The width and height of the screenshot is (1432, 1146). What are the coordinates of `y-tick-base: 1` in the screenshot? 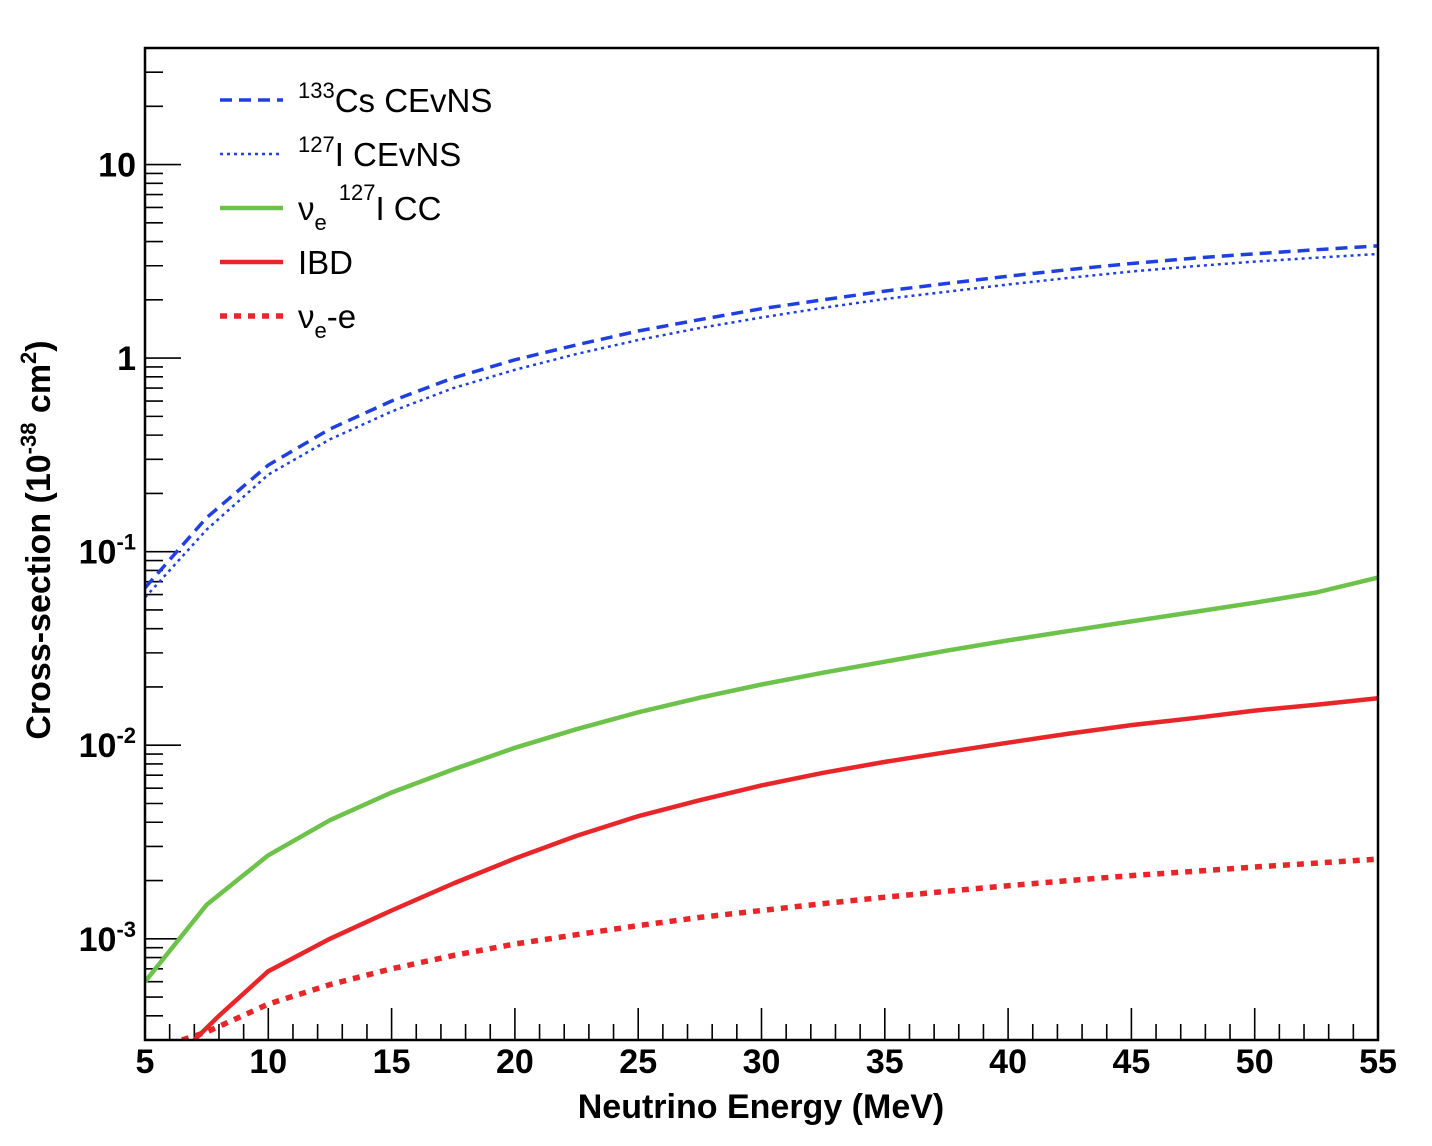 It's located at (126, 359).